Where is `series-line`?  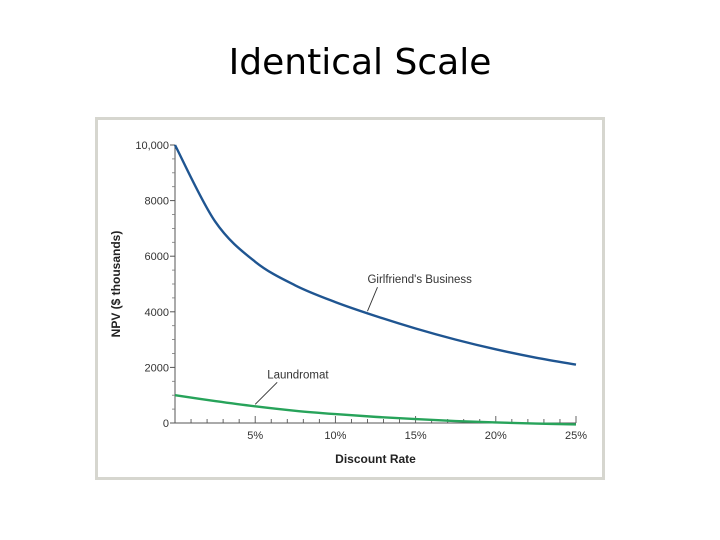
series-line is located at coordinates (375, 410).